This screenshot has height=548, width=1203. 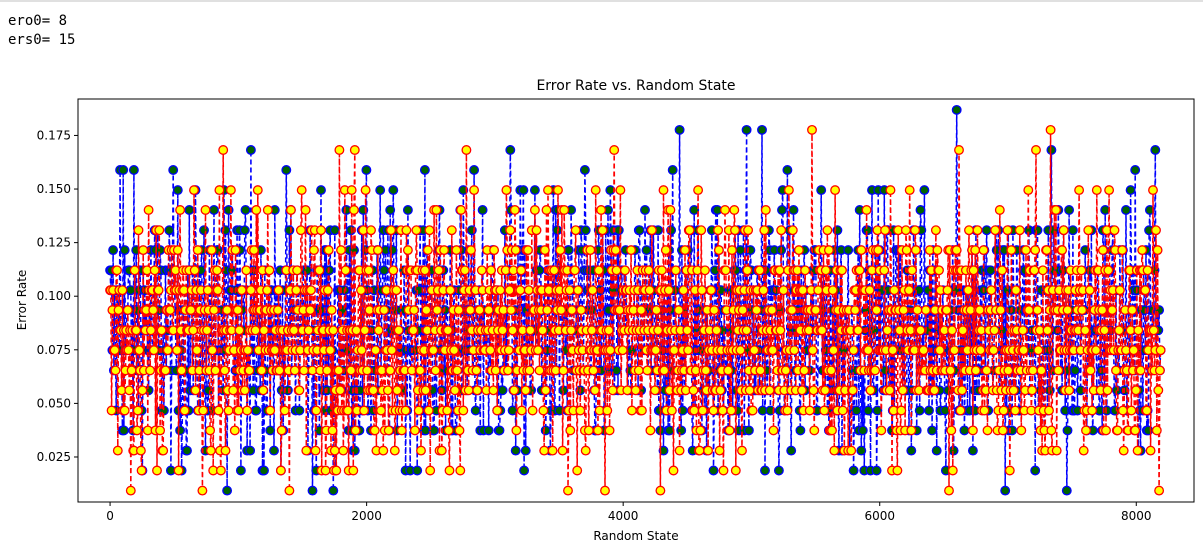 I want to click on y-tick-label: 0.125, so click(x=54, y=243).